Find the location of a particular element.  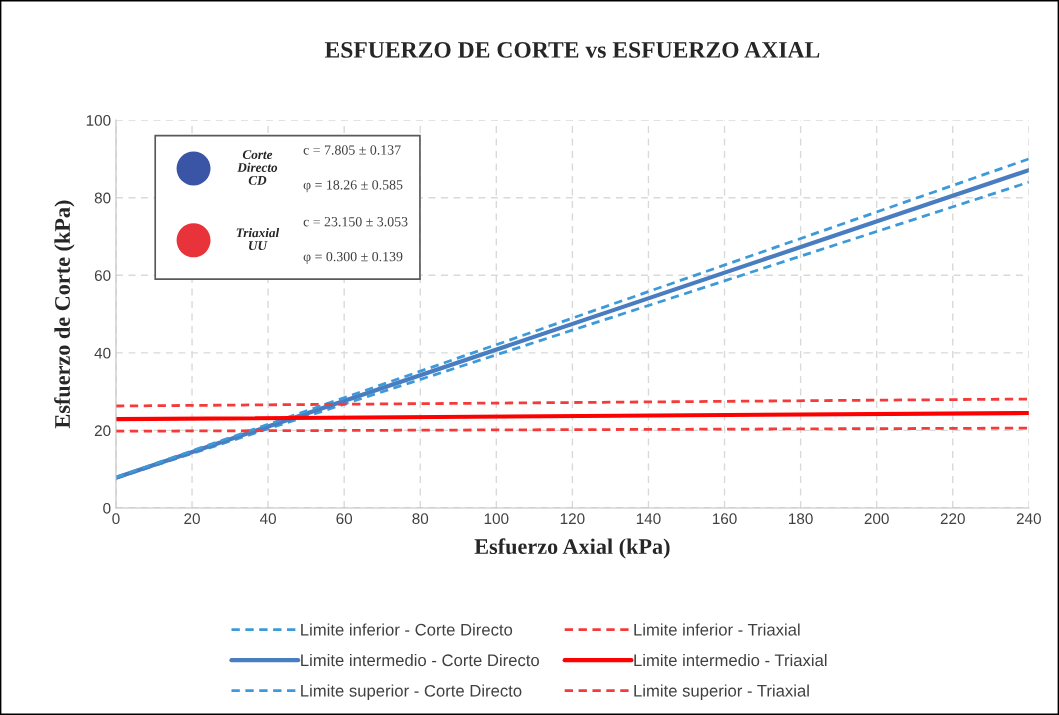

x-tick-label: 60 is located at coordinates (344, 519).